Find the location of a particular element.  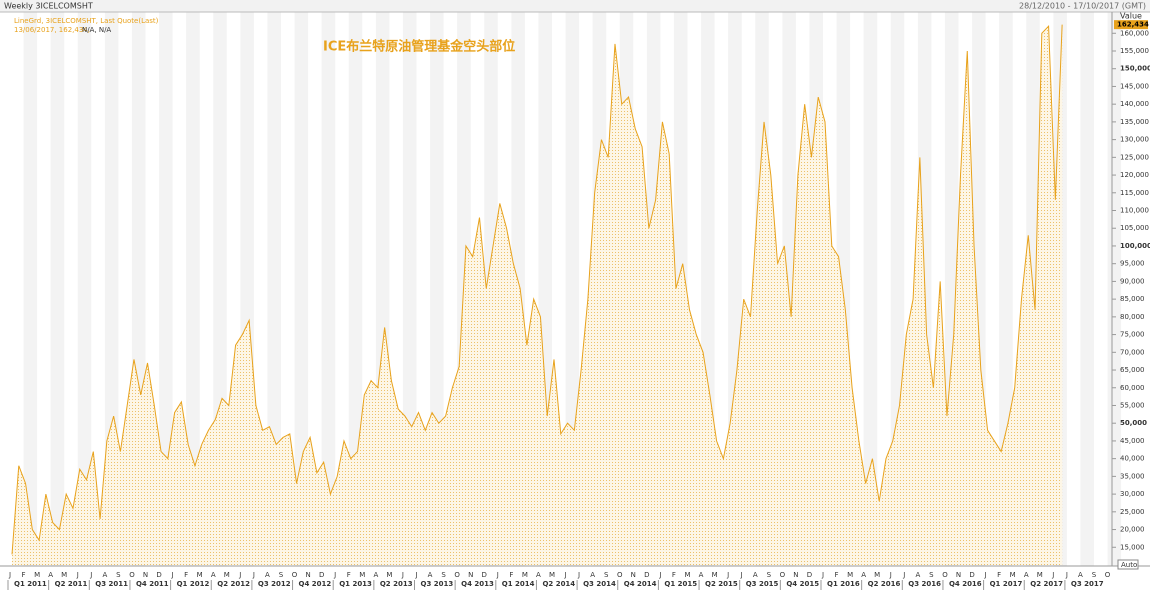

x-quarter-label: Q2 2017 is located at coordinates (1046, 584).